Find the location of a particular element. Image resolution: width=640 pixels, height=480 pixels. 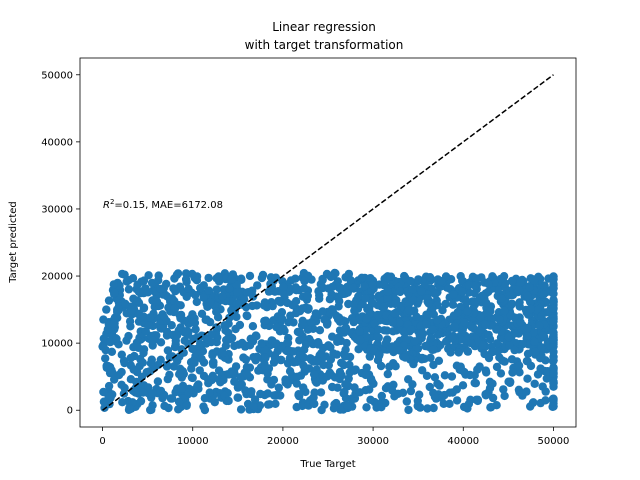

x-tick-label: 30000 is located at coordinates (373, 441).